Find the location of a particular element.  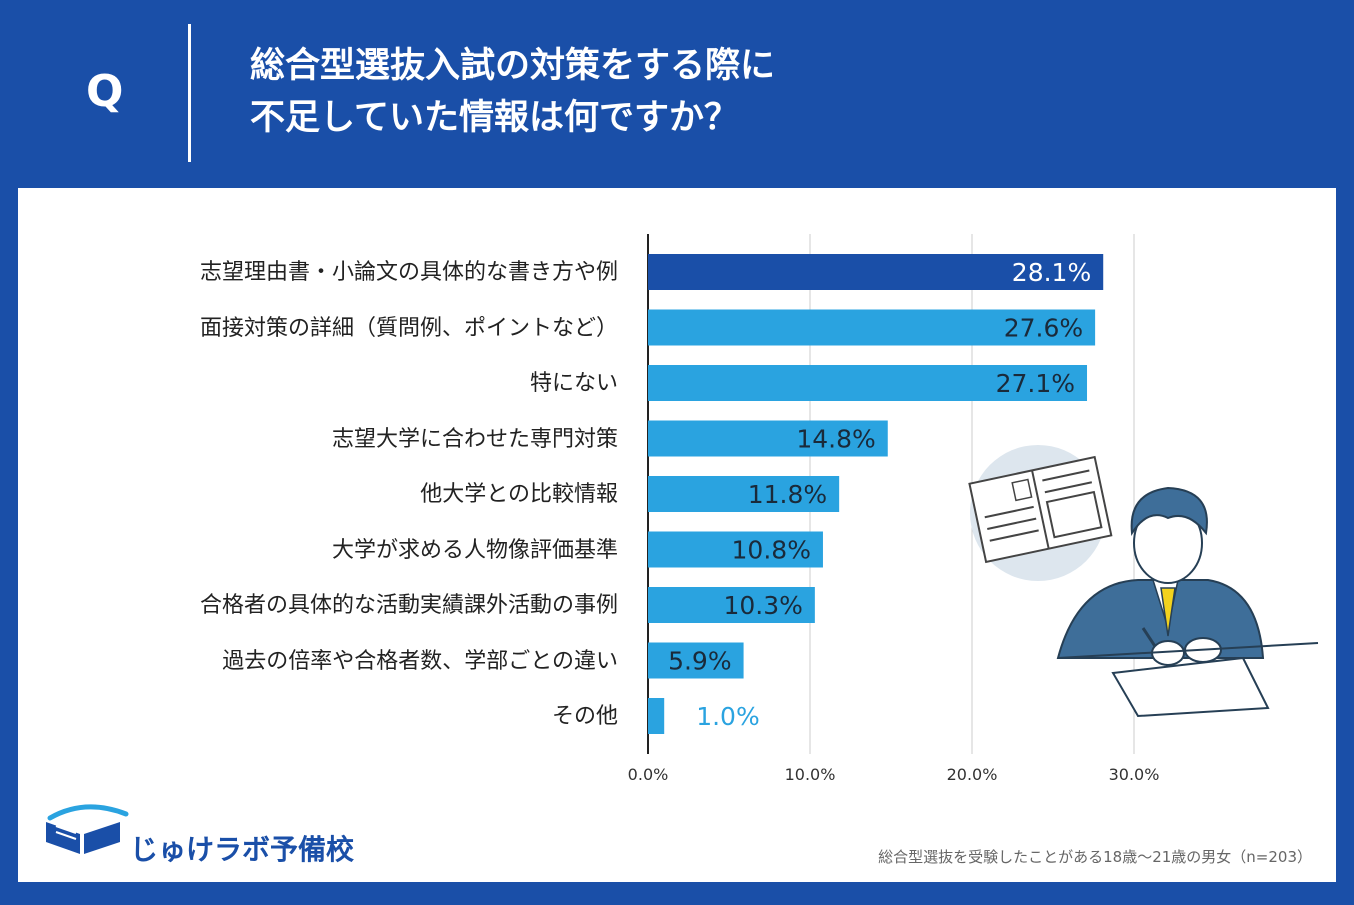

necktie is located at coordinates (1168, 612).